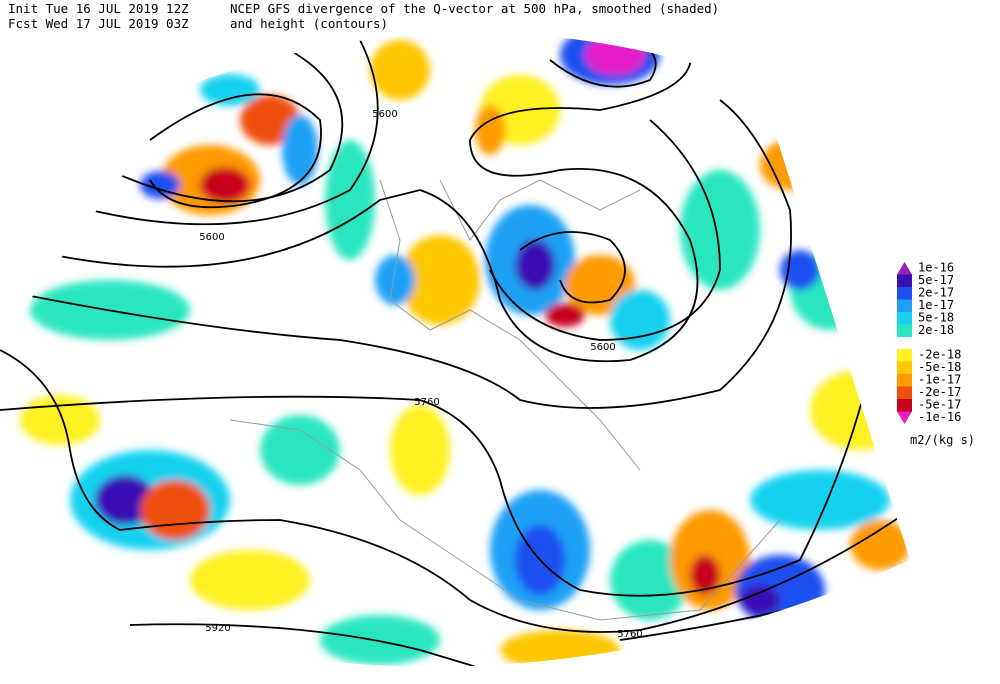  What do you see at coordinates (936, 317) in the screenshot?
I see `colorbar-label: 5e-18` at bounding box center [936, 317].